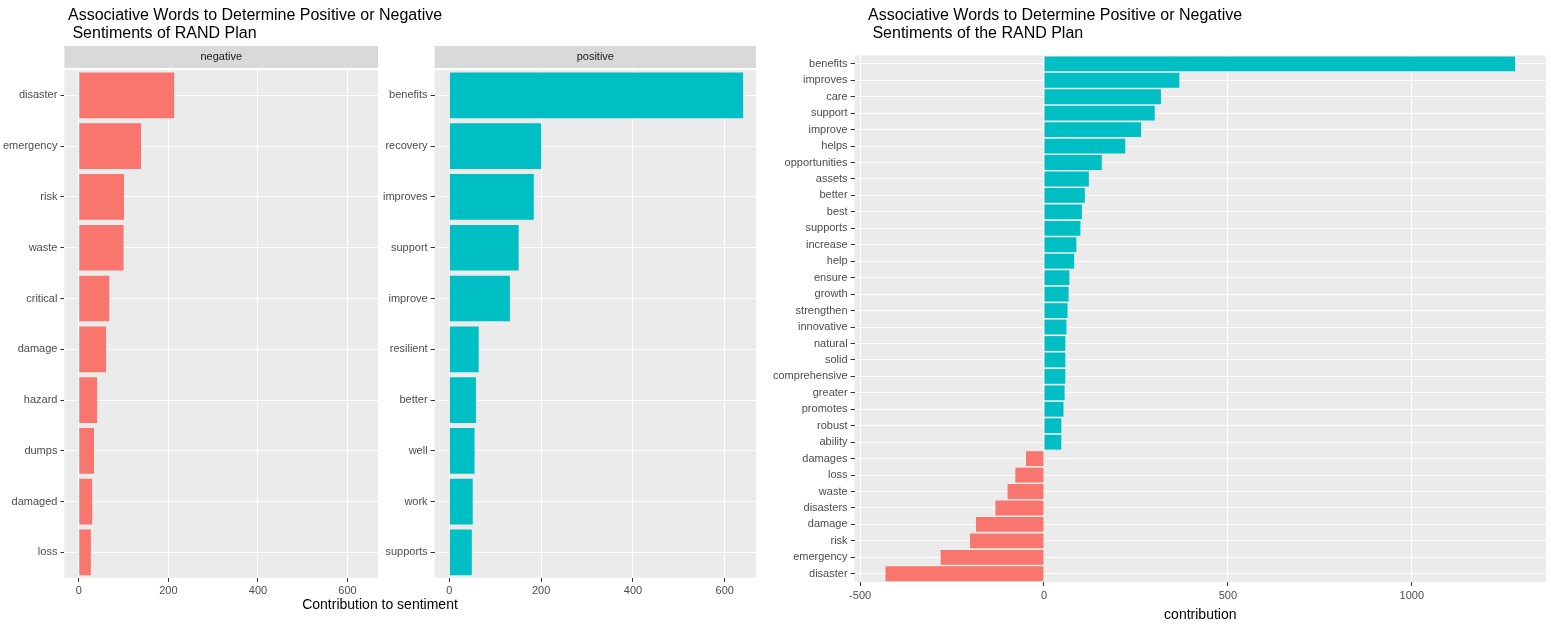  I want to click on y-tick-label: critical, so click(42, 297).